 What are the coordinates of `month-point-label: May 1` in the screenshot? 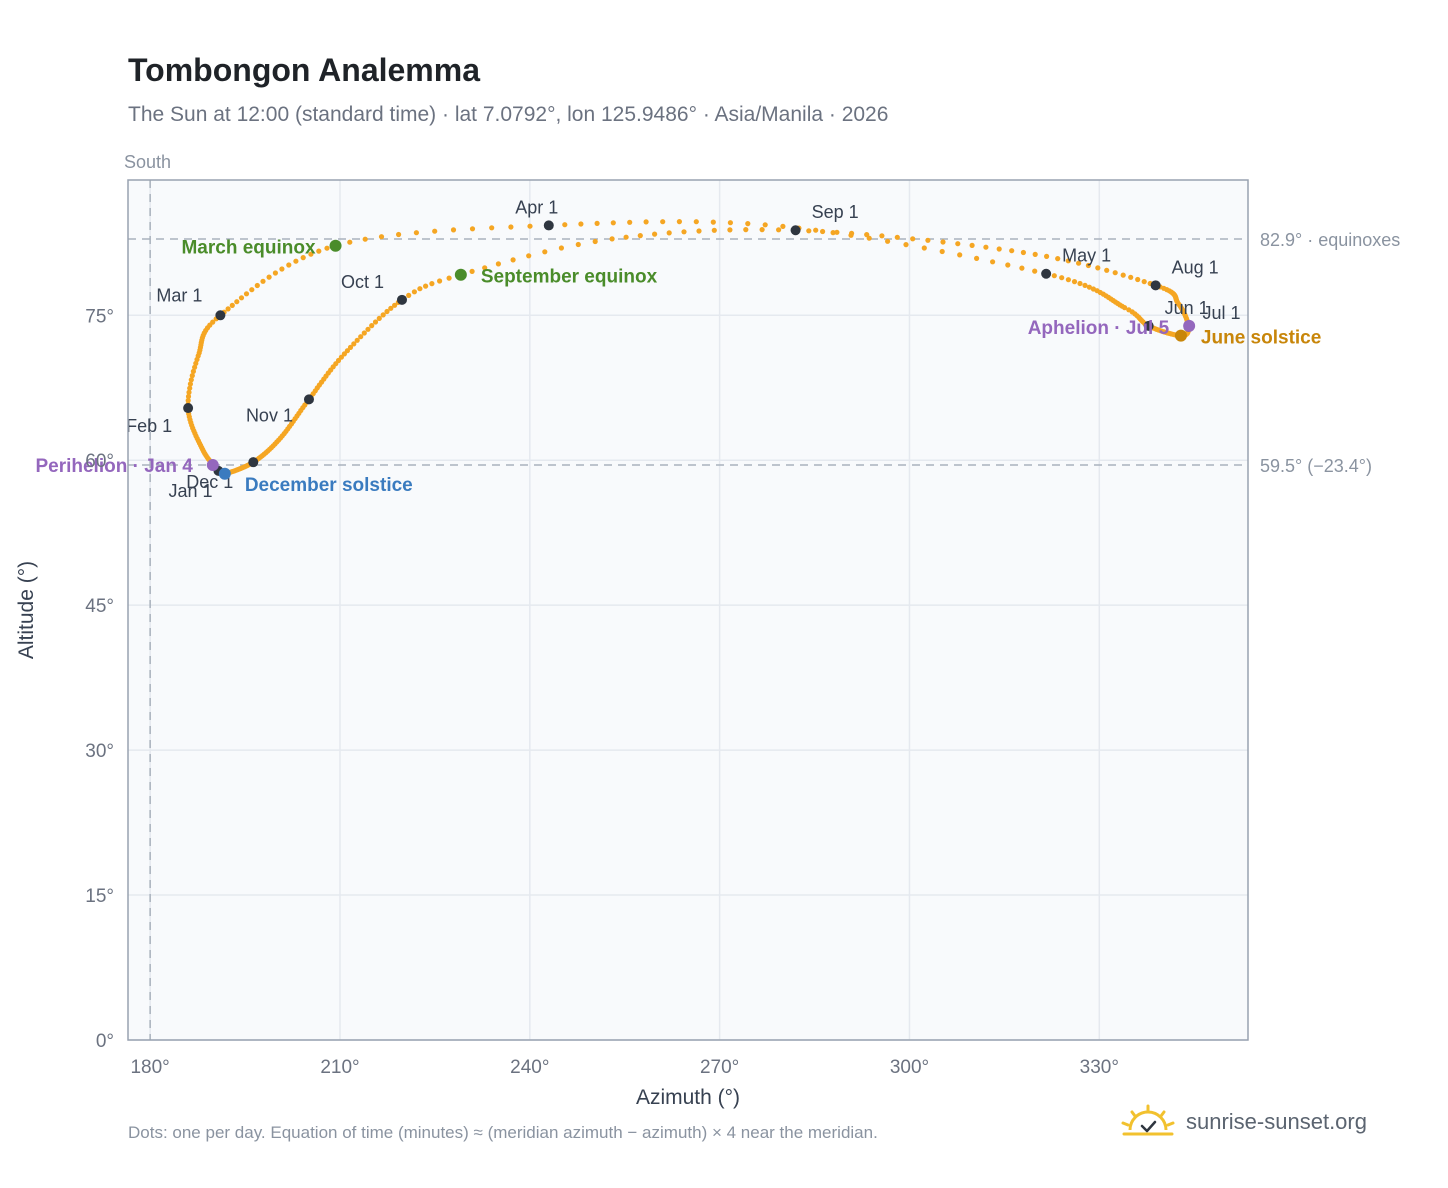 It's located at (1086, 256).